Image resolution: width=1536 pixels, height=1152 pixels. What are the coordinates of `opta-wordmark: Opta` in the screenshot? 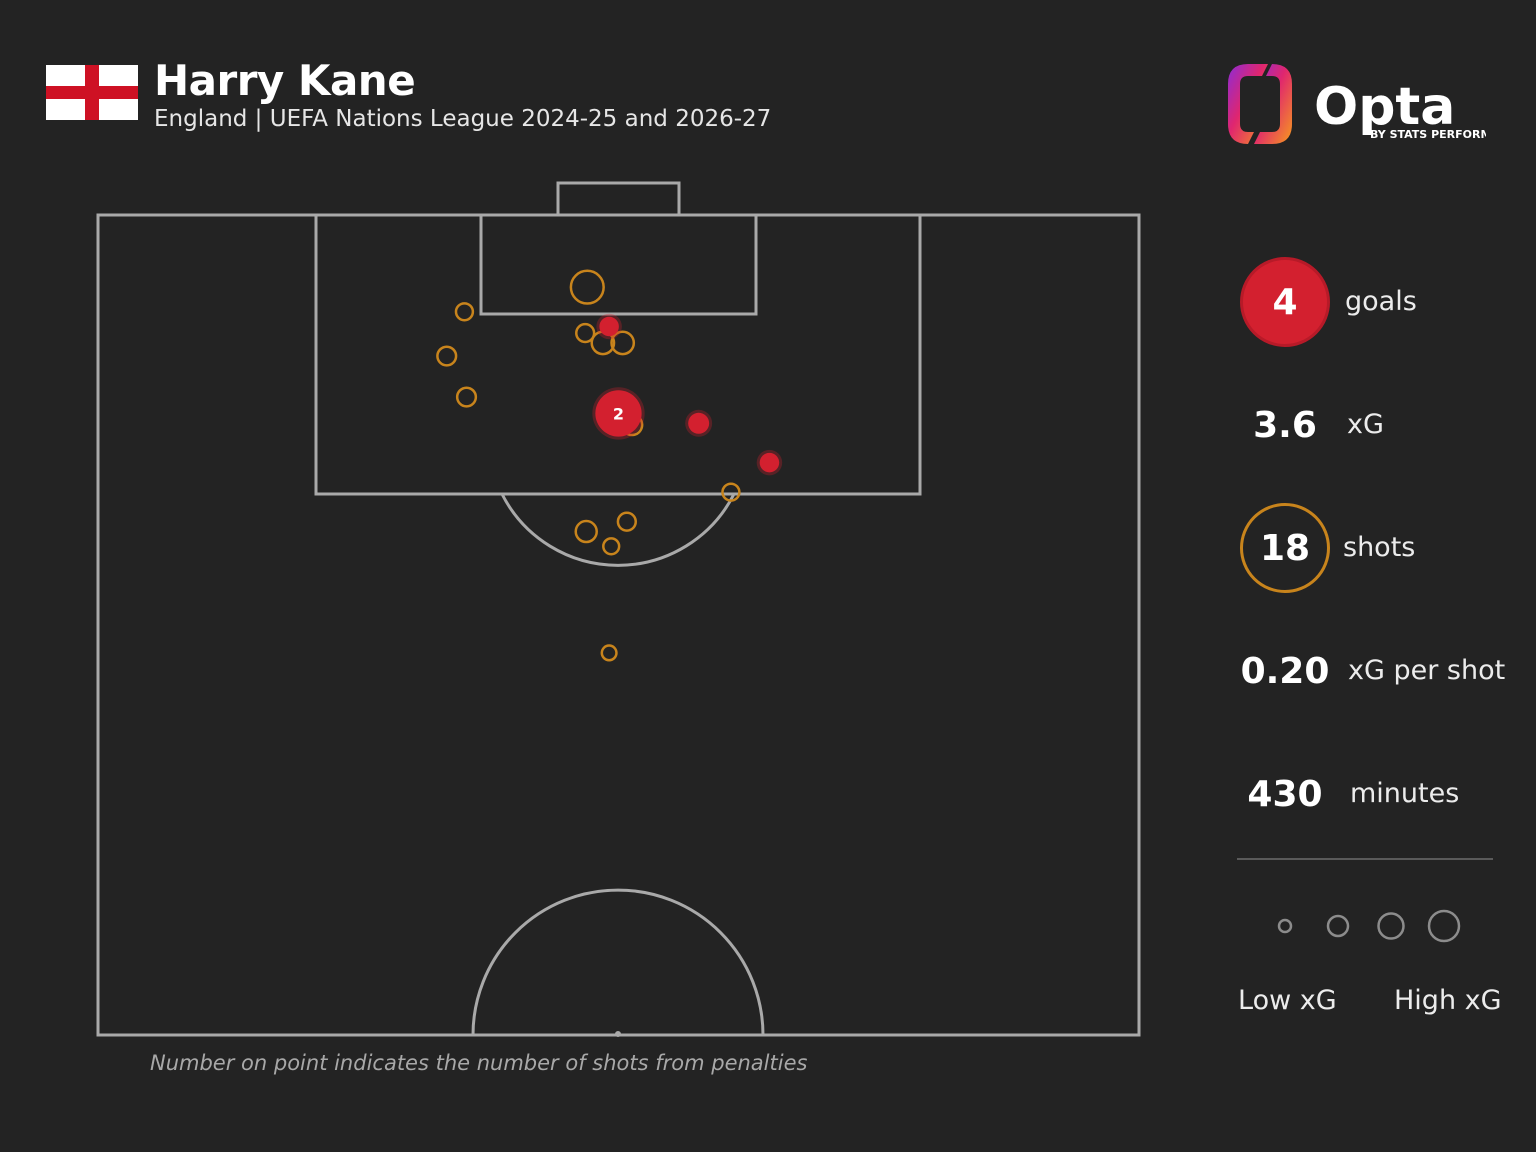 It's located at (1384, 107).